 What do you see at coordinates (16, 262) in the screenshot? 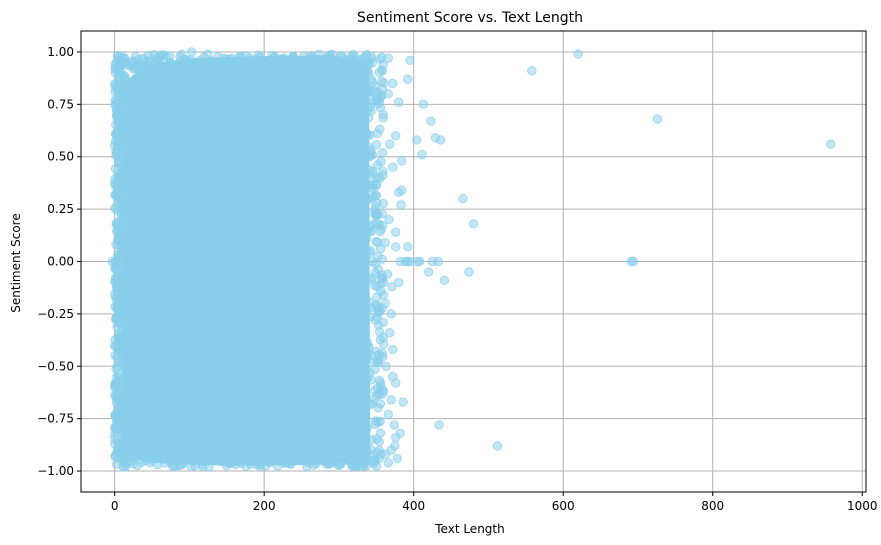
I see `y-axis-label: Sentiment Score` at bounding box center [16, 262].